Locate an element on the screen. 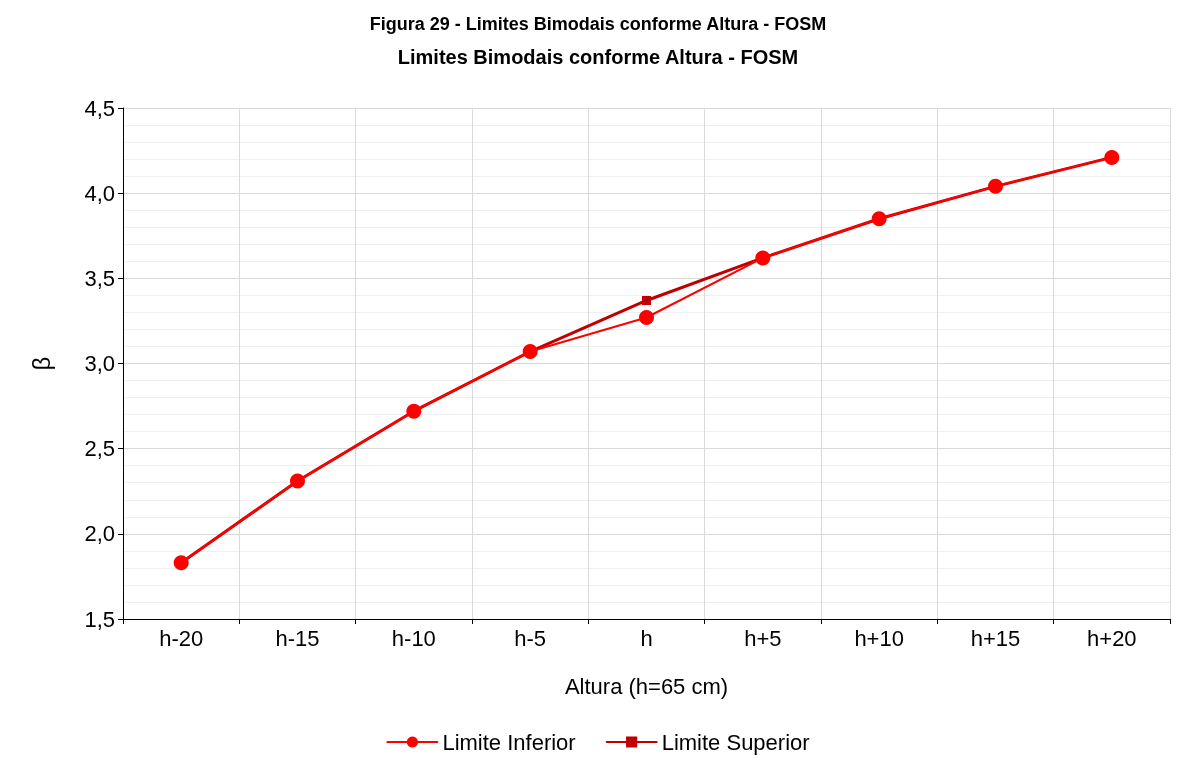 The image size is (1200, 776). y-tick-label: 4,0 is located at coordinates (99, 193).